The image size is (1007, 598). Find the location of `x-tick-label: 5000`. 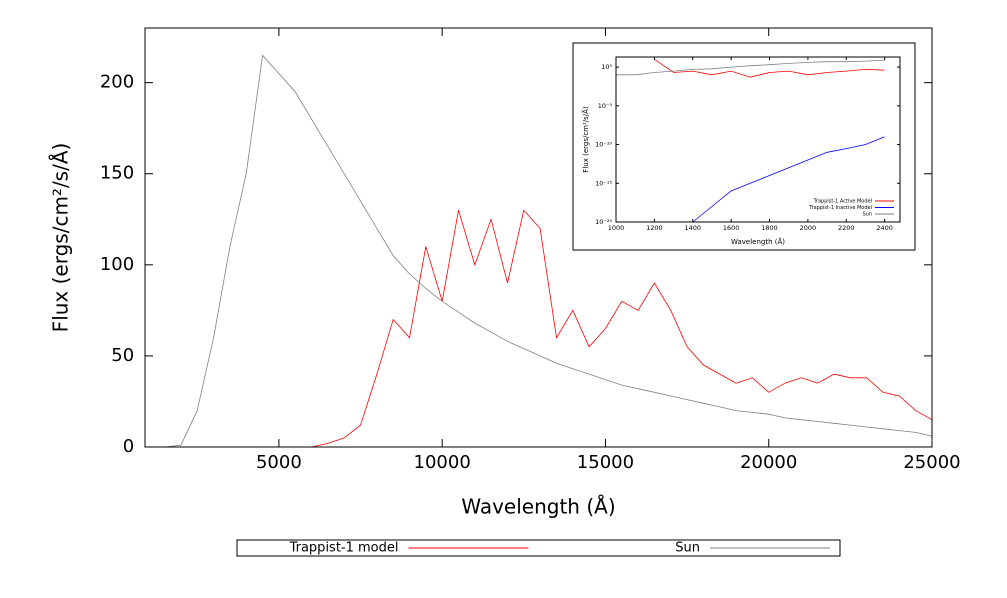

x-tick-label: 5000 is located at coordinates (279, 462).